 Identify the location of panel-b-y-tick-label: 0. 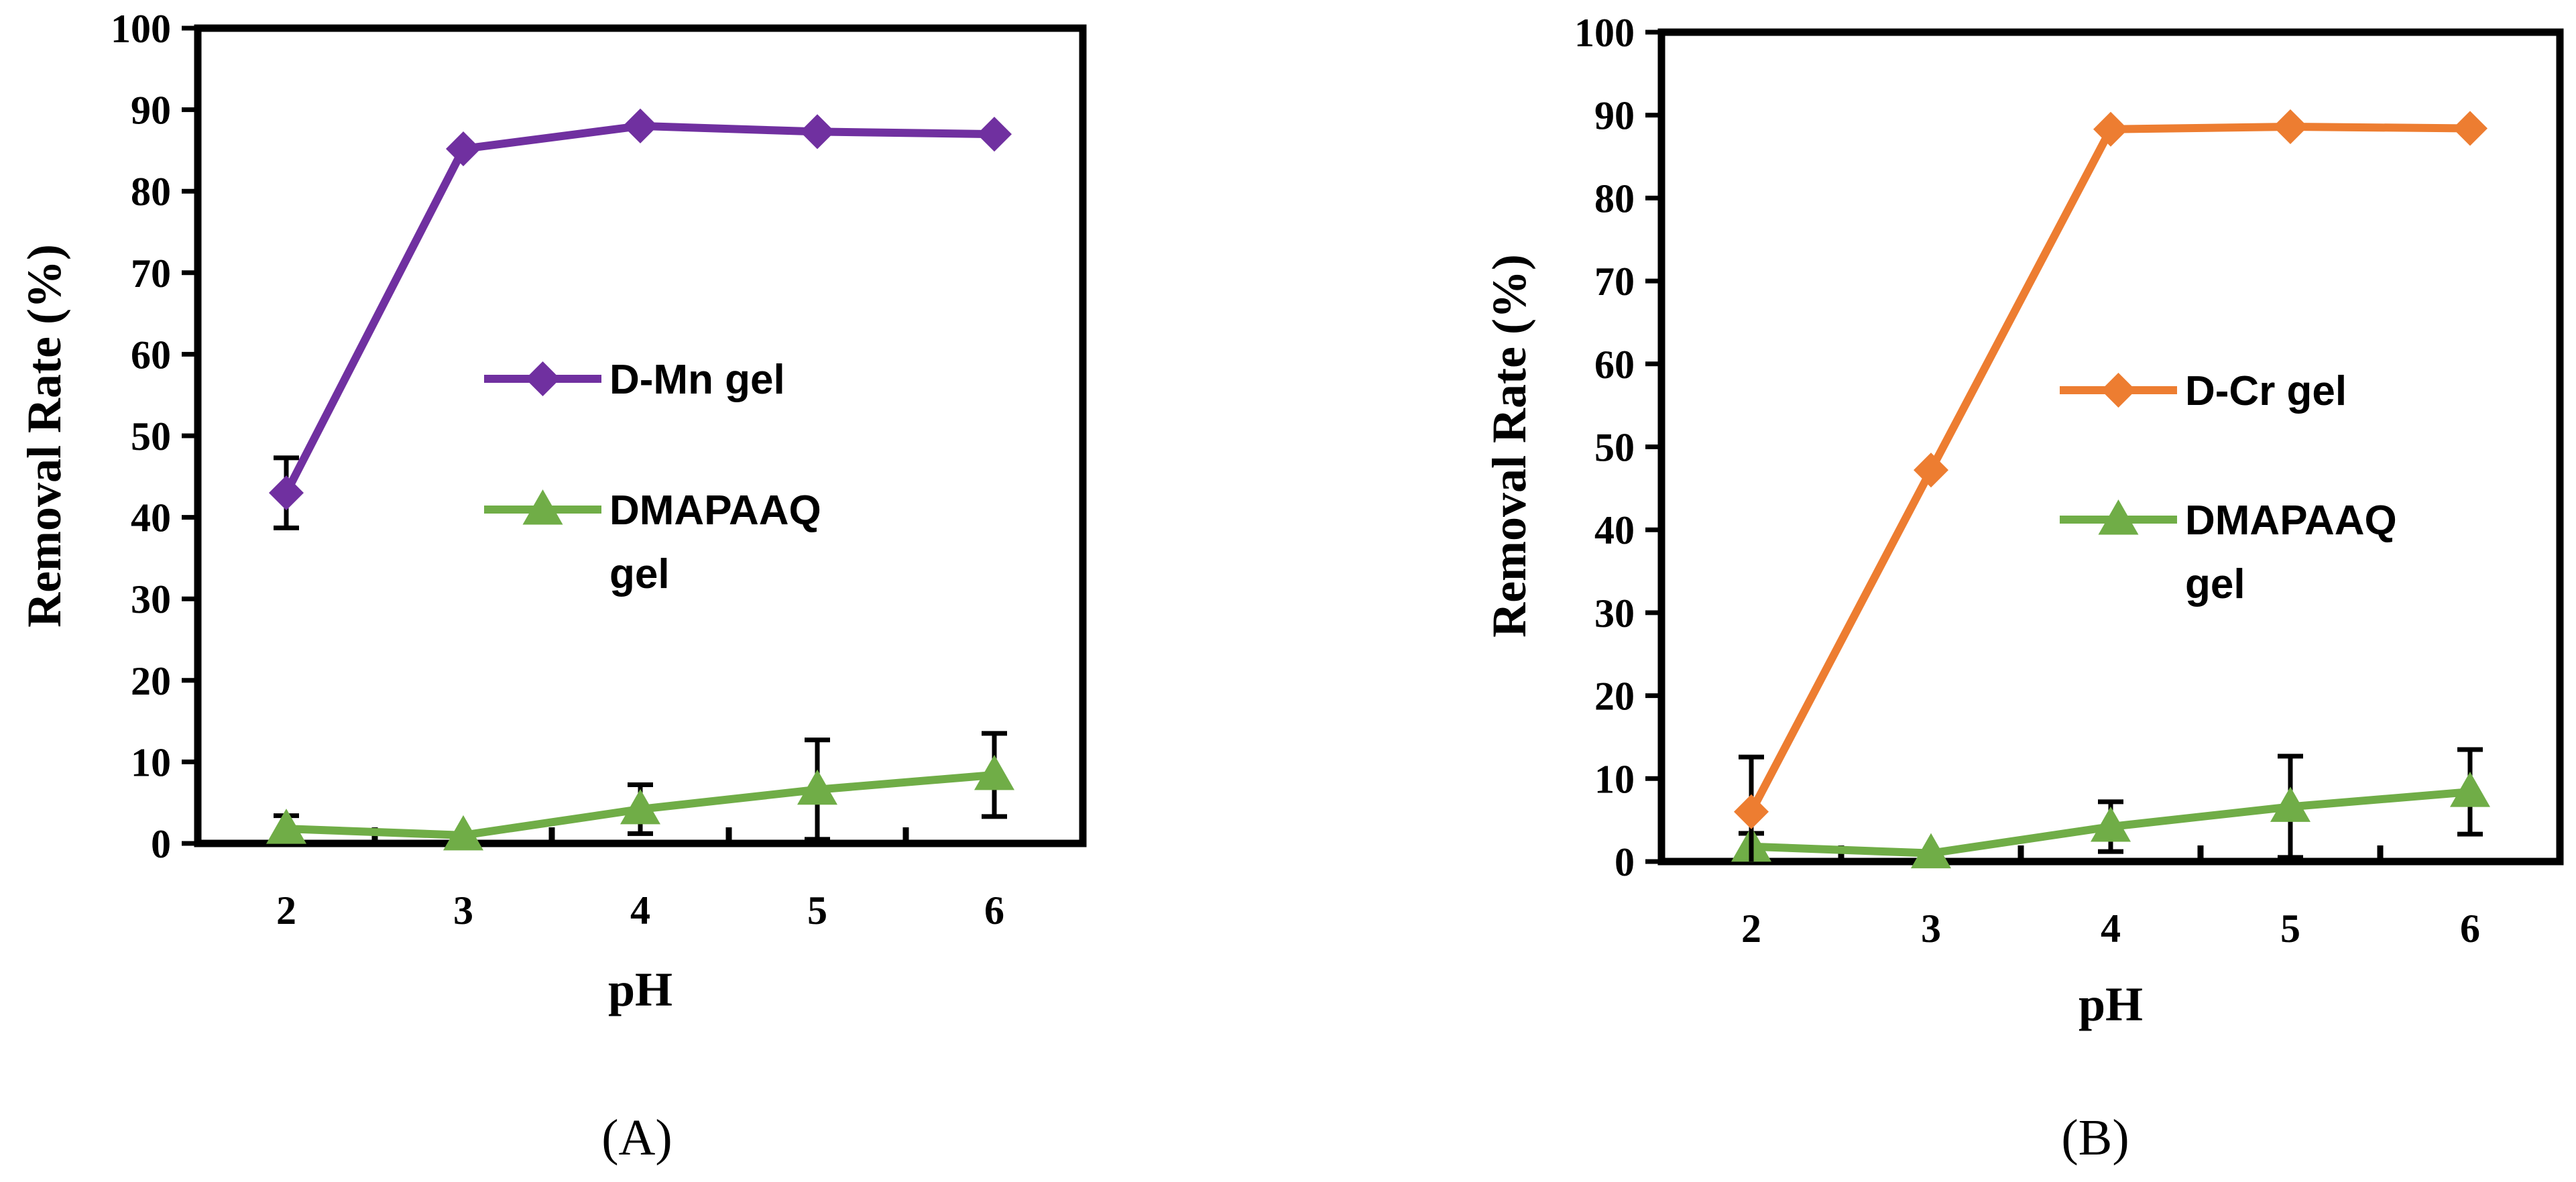
(1625, 862).